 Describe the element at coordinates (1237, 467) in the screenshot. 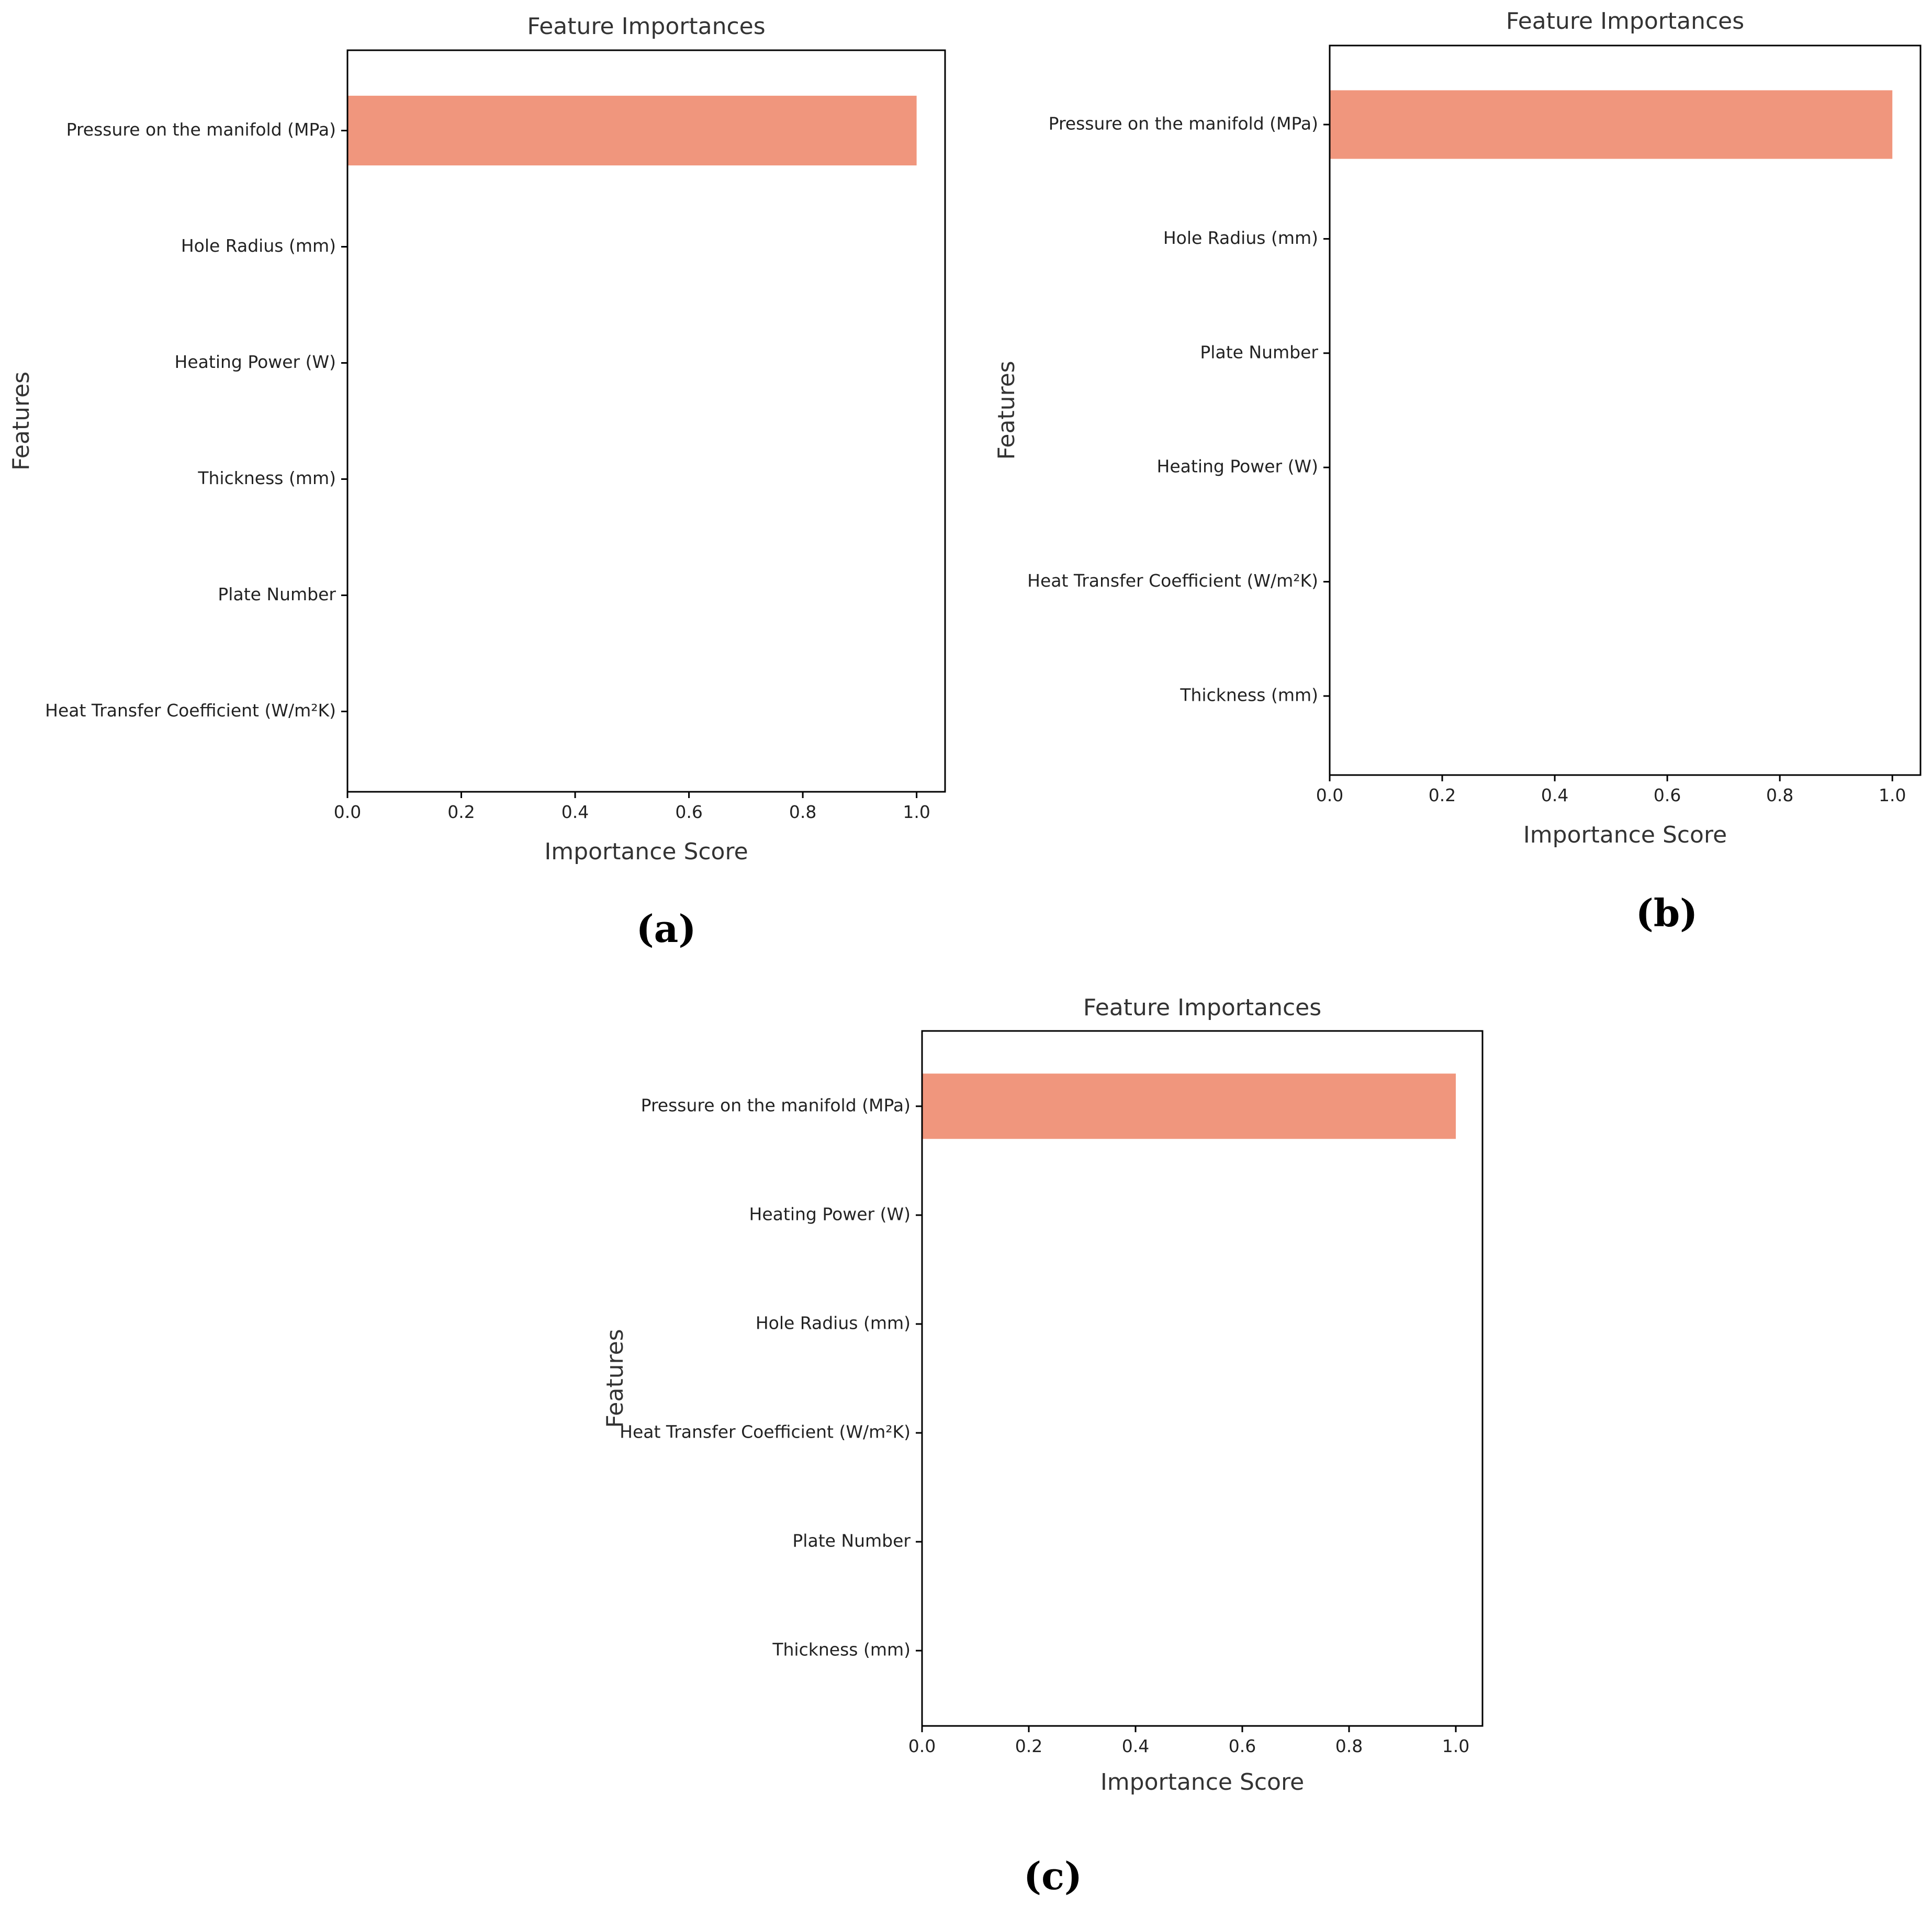

I see `y-tick-label-3: Heating Power (W)` at that location.